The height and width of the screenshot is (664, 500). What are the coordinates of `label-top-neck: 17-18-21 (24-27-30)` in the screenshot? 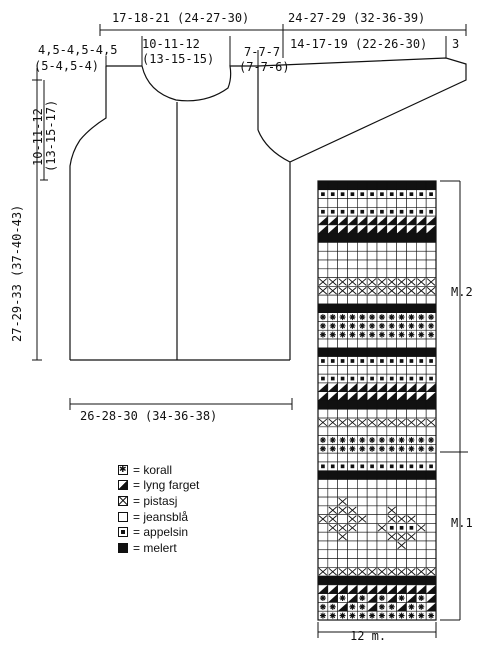 It's located at (180, 18).